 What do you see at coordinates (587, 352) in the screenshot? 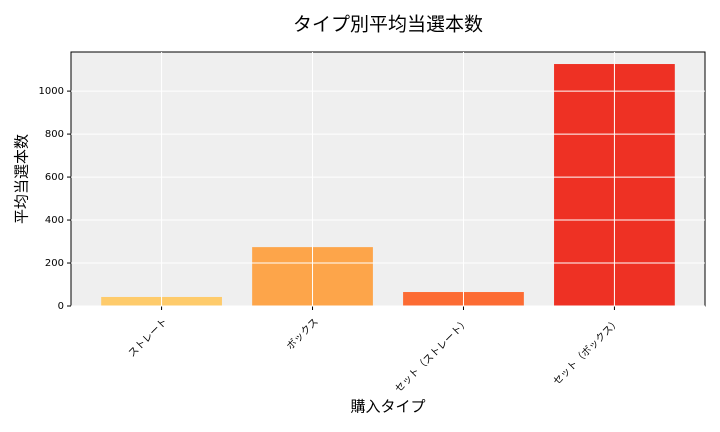
I see `x-tick-label: セット（ボックス）` at bounding box center [587, 352].